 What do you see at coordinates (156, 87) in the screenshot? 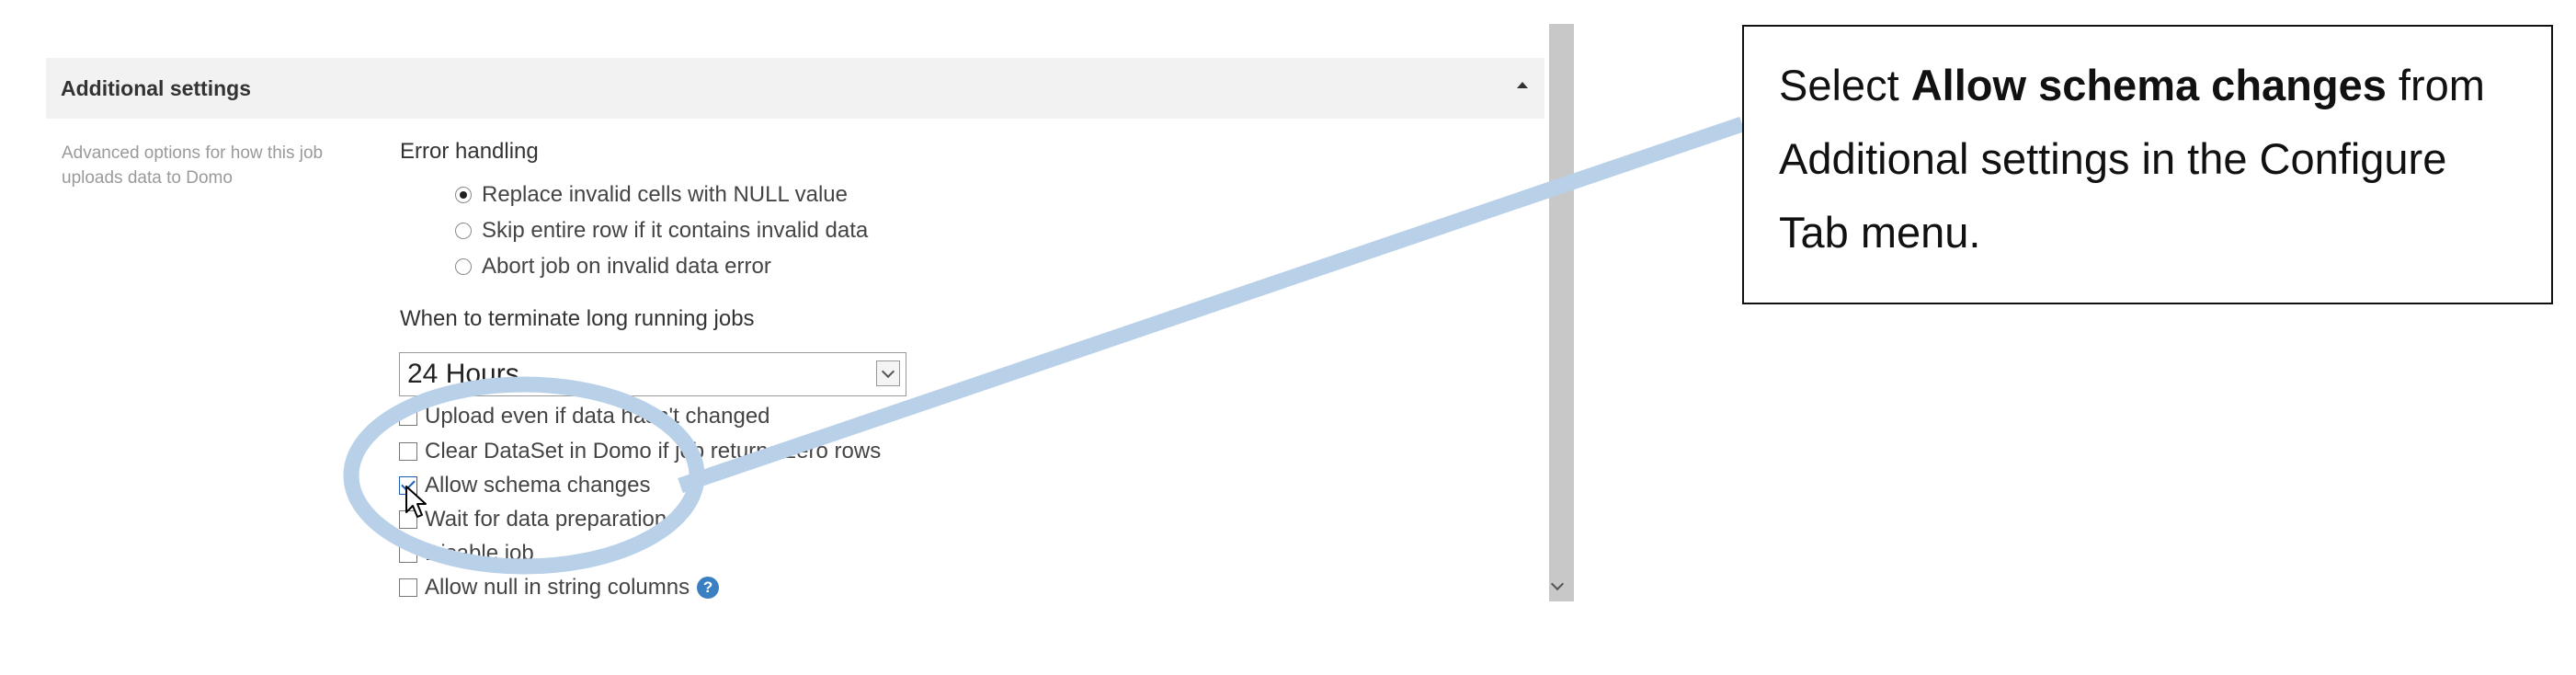
I see `panel-title: Additional settings` at bounding box center [156, 87].